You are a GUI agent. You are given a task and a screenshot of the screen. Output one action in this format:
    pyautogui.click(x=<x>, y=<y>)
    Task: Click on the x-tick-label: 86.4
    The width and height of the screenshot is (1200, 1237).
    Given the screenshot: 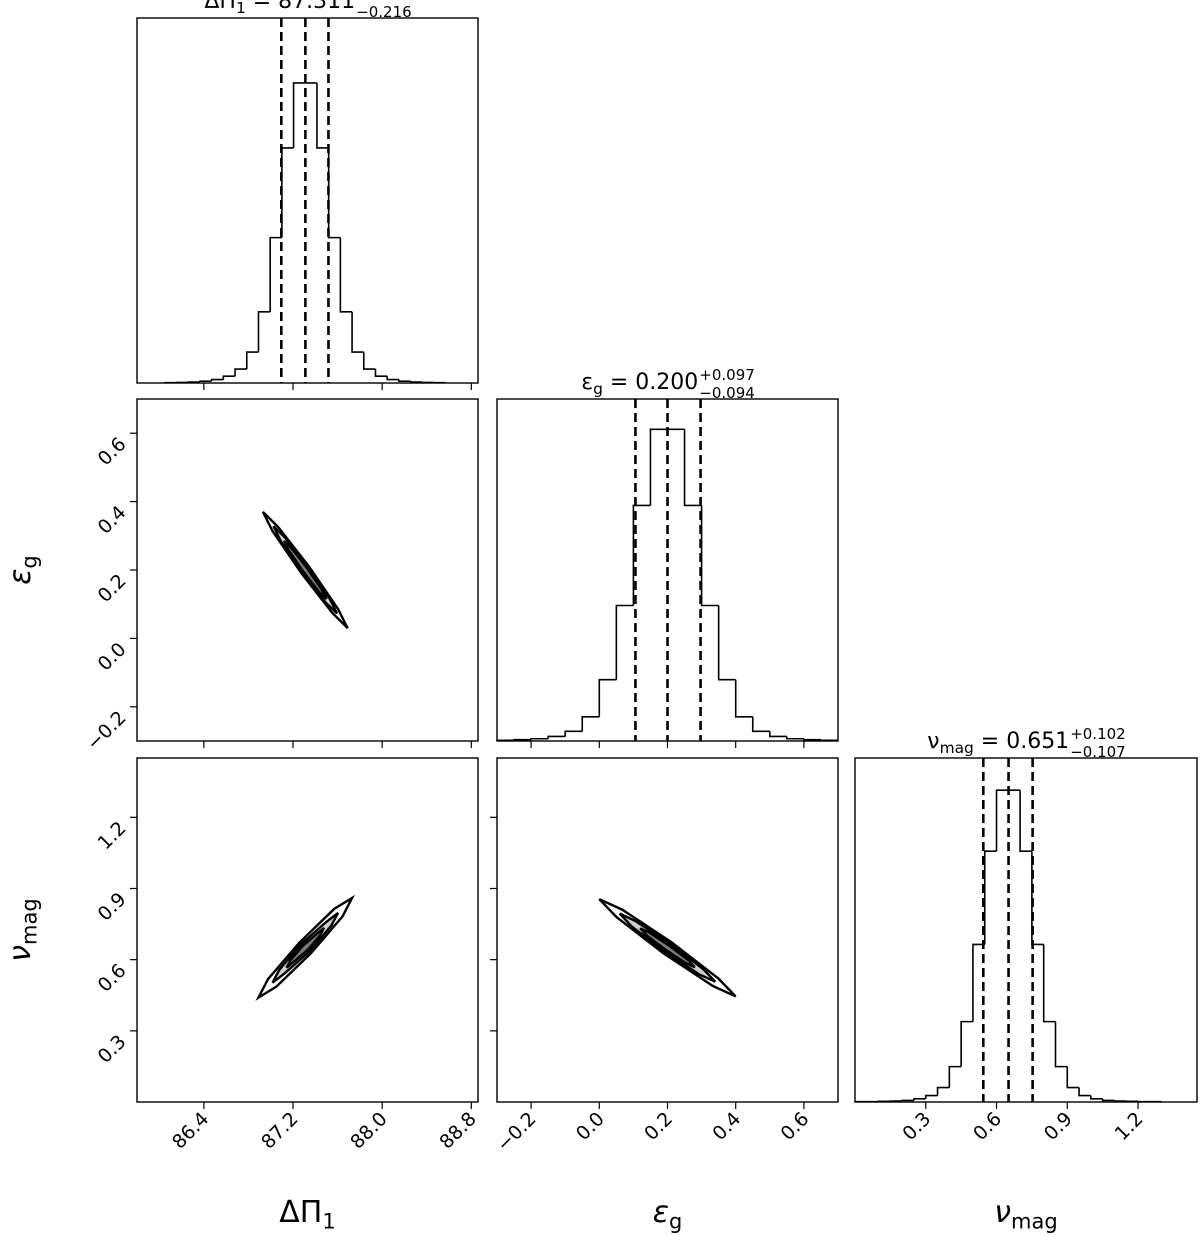 What is the action you would take?
    pyautogui.click(x=190, y=1130)
    